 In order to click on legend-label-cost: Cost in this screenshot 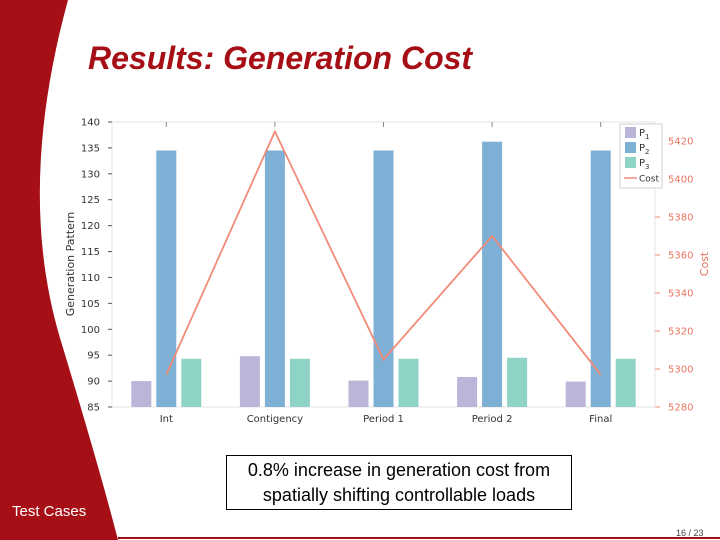, I will do `click(649, 180)`.